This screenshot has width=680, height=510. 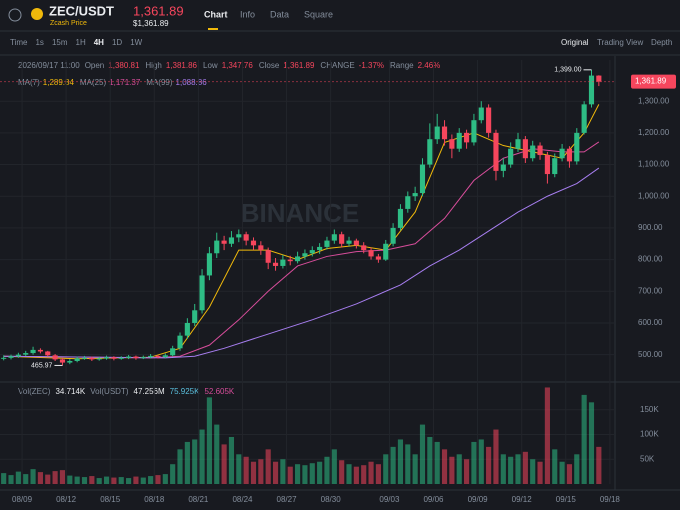 I want to click on volume-tick-label: 150K, so click(x=649, y=409).